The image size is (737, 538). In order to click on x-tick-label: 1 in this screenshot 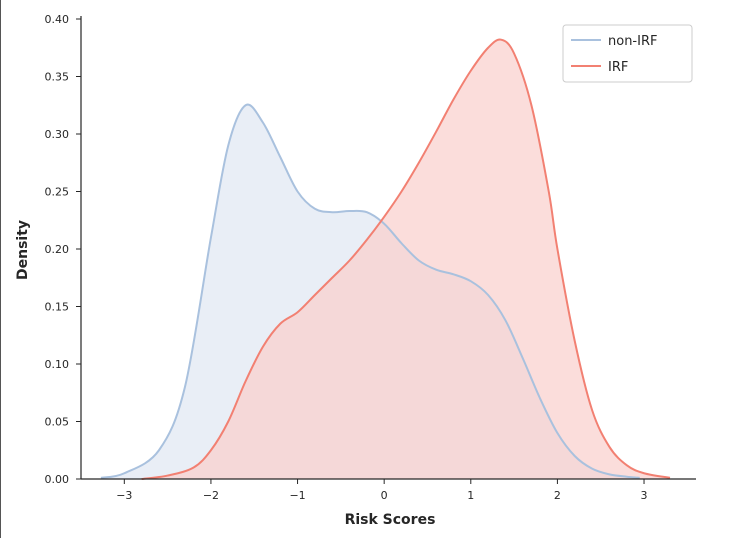, I will do `click(470, 495)`.